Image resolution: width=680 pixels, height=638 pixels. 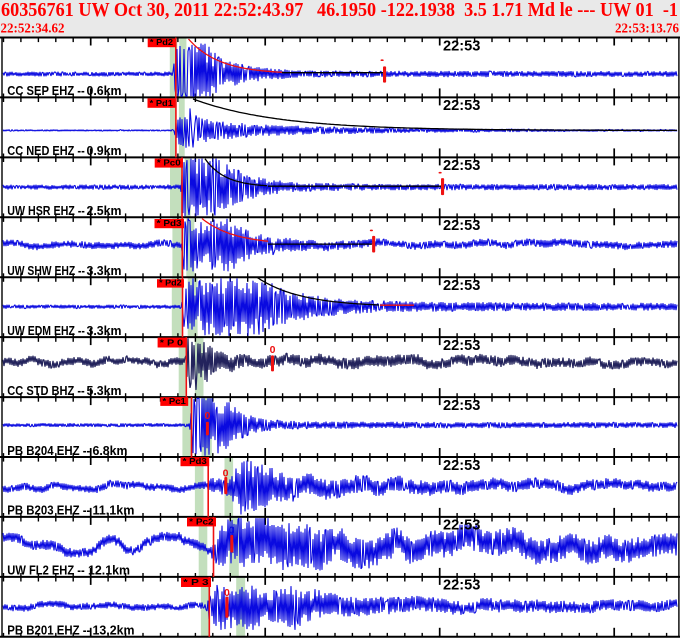 What do you see at coordinates (110, 450) in the screenshot?
I see `svg-text: 6.8km` at bounding box center [110, 450].